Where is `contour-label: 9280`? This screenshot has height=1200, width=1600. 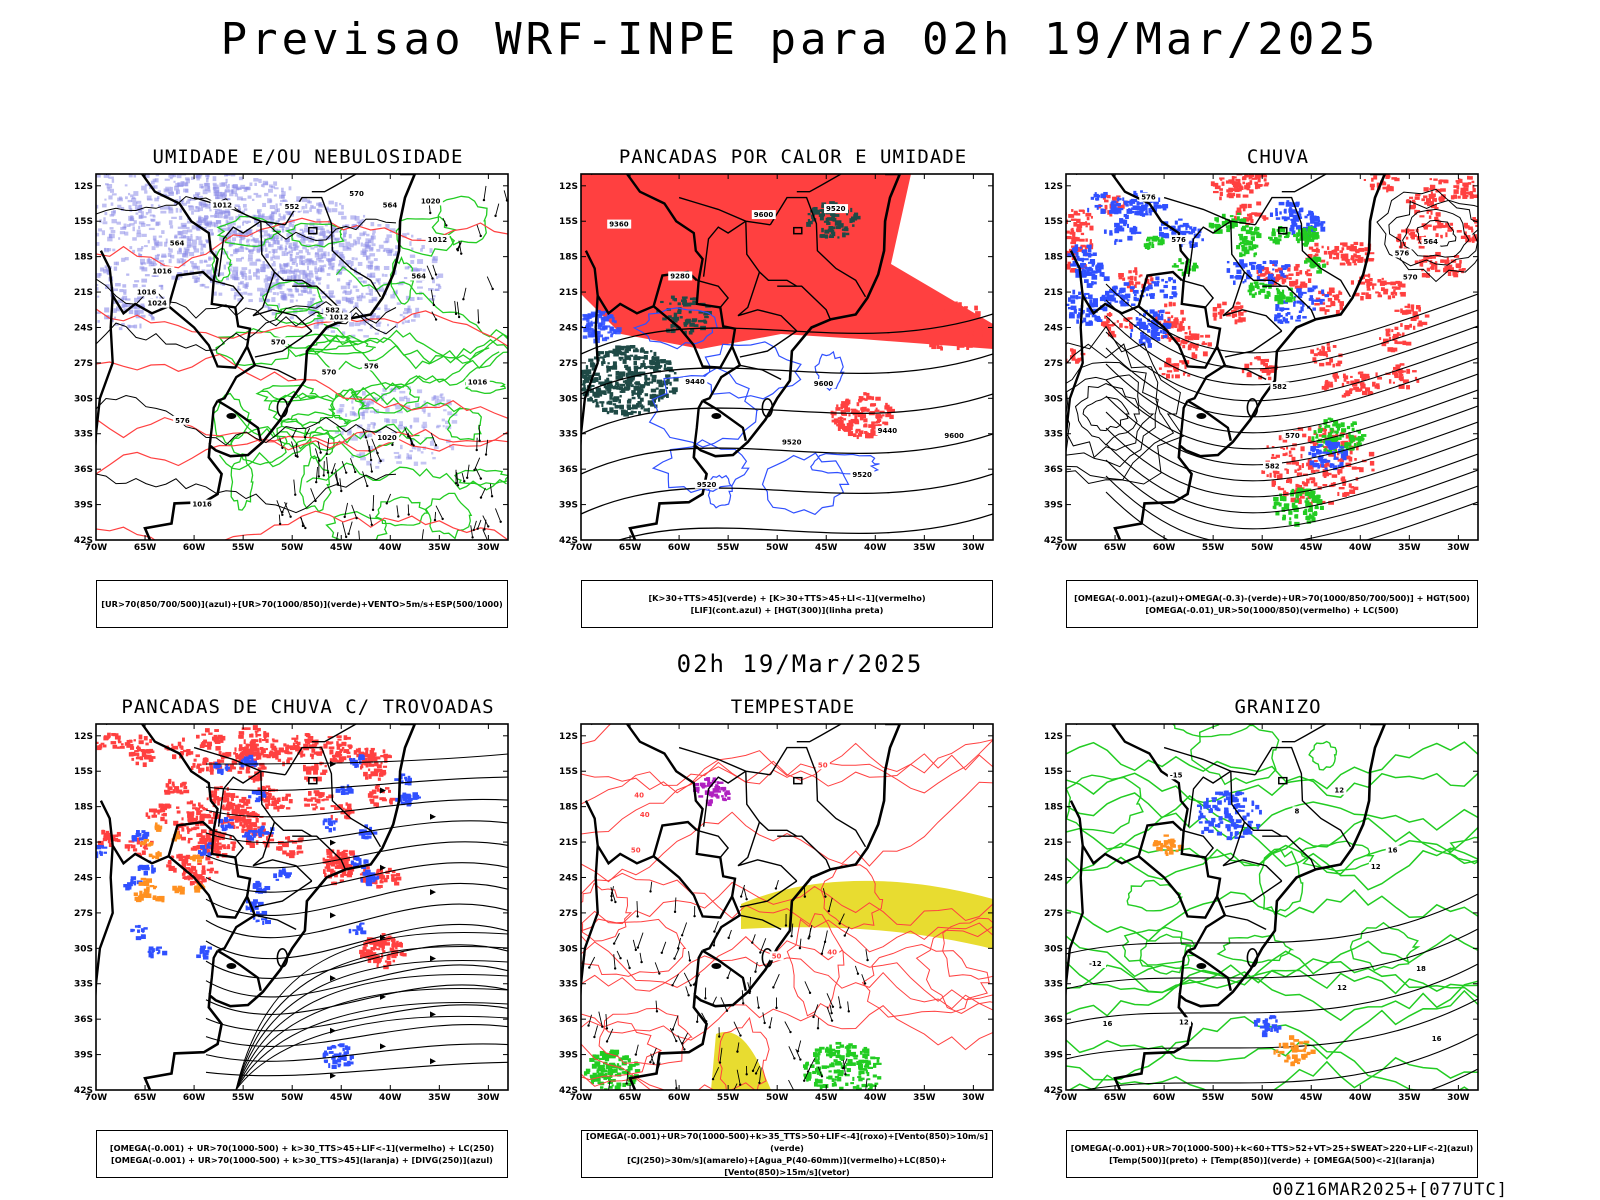 contour-label: 9280 is located at coordinates (680, 276).